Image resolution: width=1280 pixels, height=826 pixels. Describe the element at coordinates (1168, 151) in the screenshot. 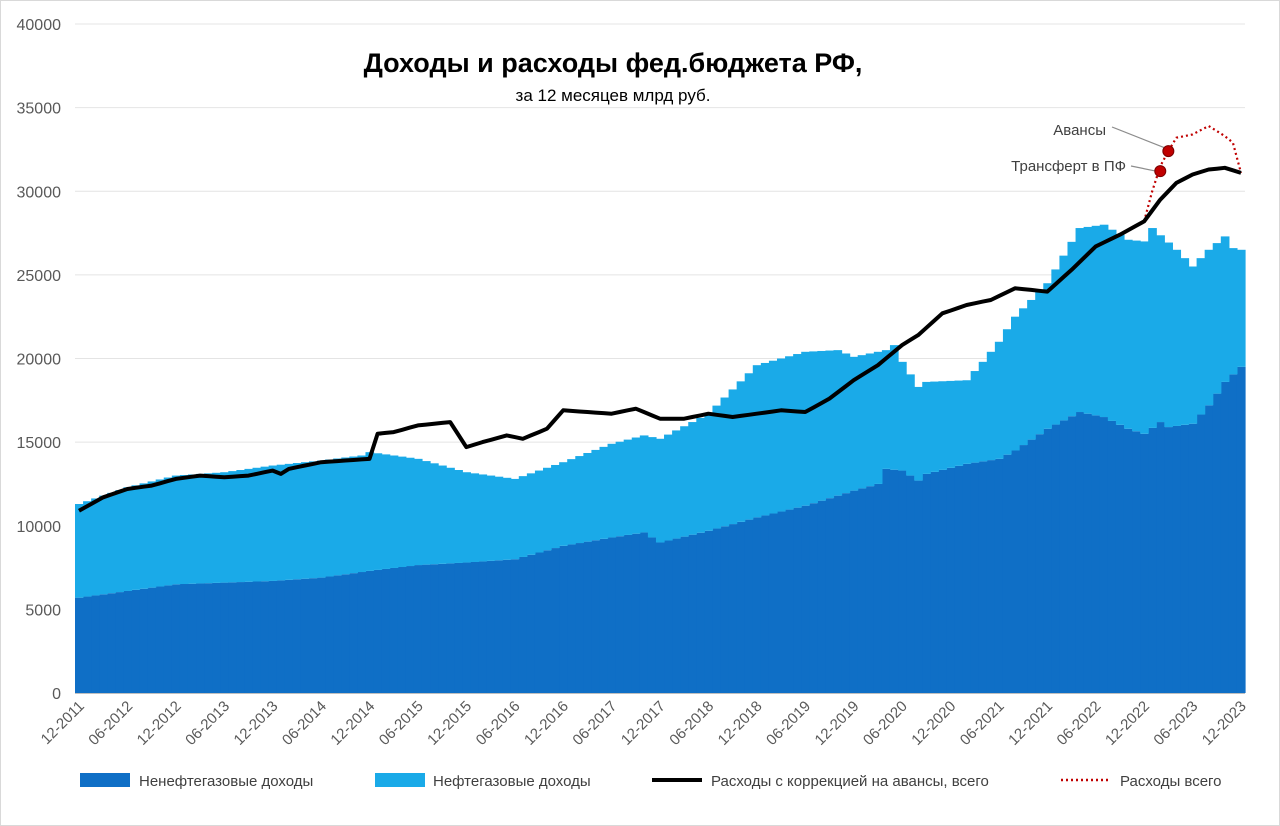

I see `marker-avansy` at that location.